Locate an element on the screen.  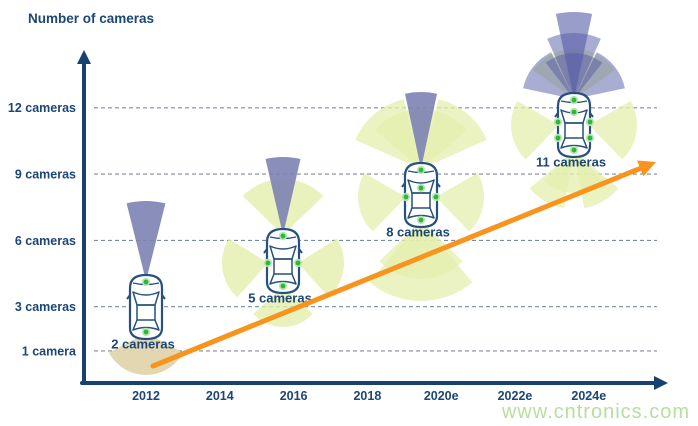
x-tick-label: 2012 is located at coordinates (146, 396).